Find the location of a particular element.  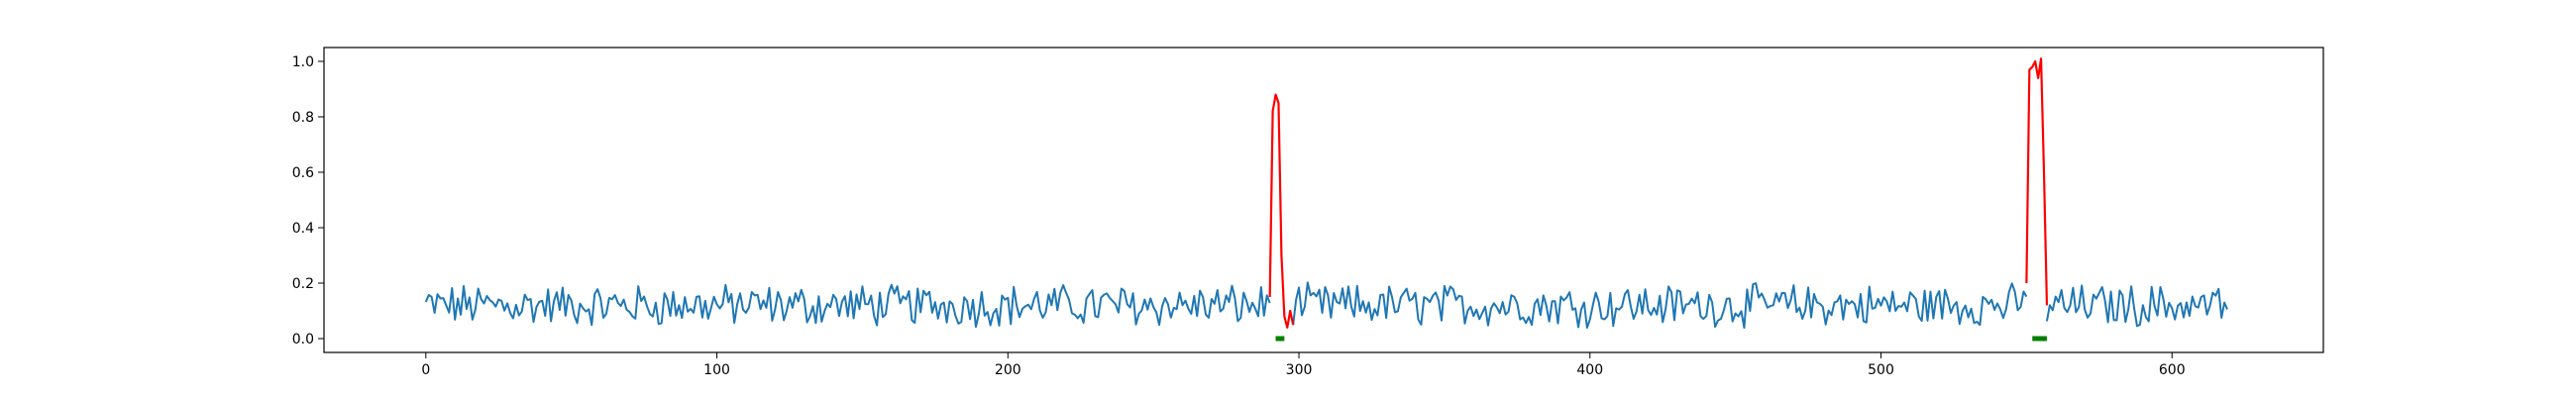

y-tick-label-2: 0.4 is located at coordinates (303, 229).